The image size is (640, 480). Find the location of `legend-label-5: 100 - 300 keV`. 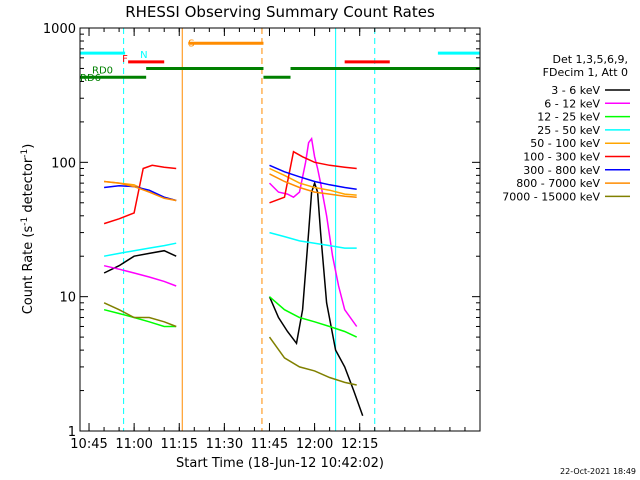

legend-label-5: 100 - 300 keV is located at coordinates (561, 157).